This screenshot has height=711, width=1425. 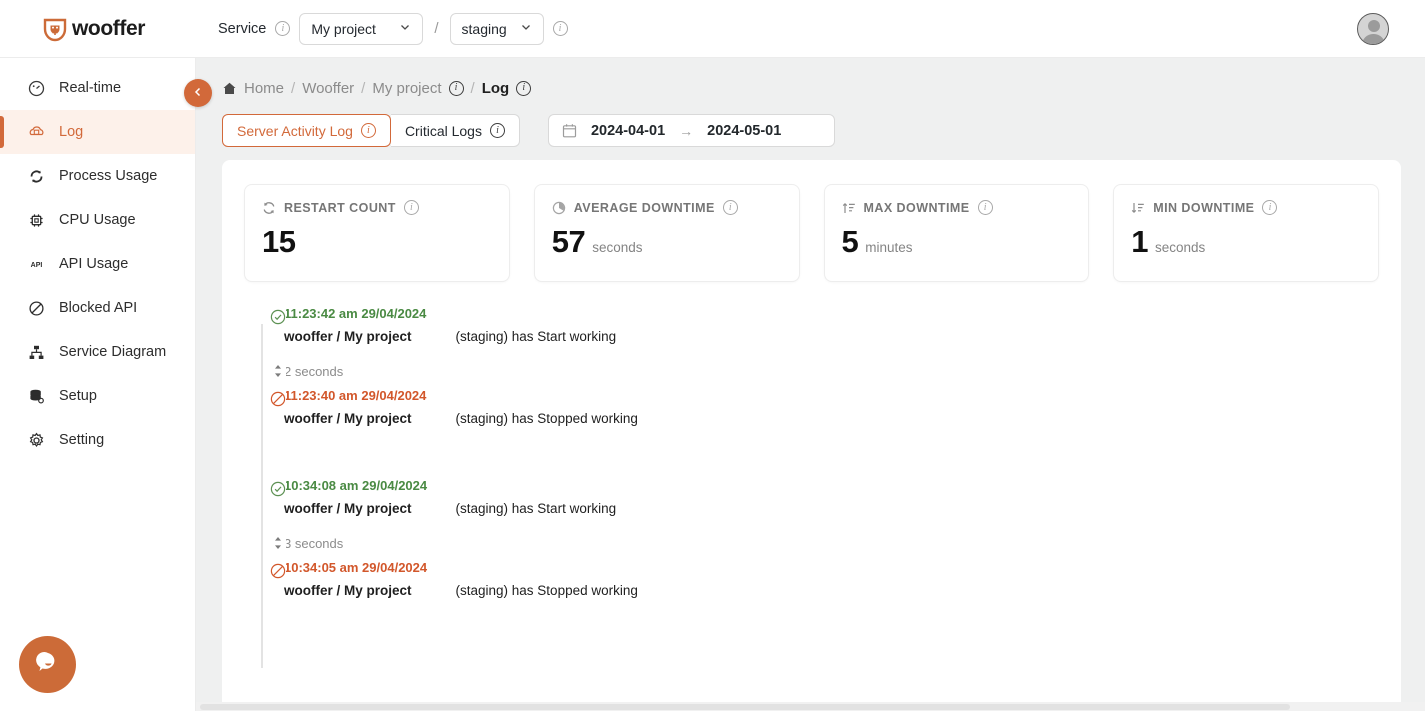 I want to click on stat-card-title: MAX DOWNTIME, so click(x=916, y=207).